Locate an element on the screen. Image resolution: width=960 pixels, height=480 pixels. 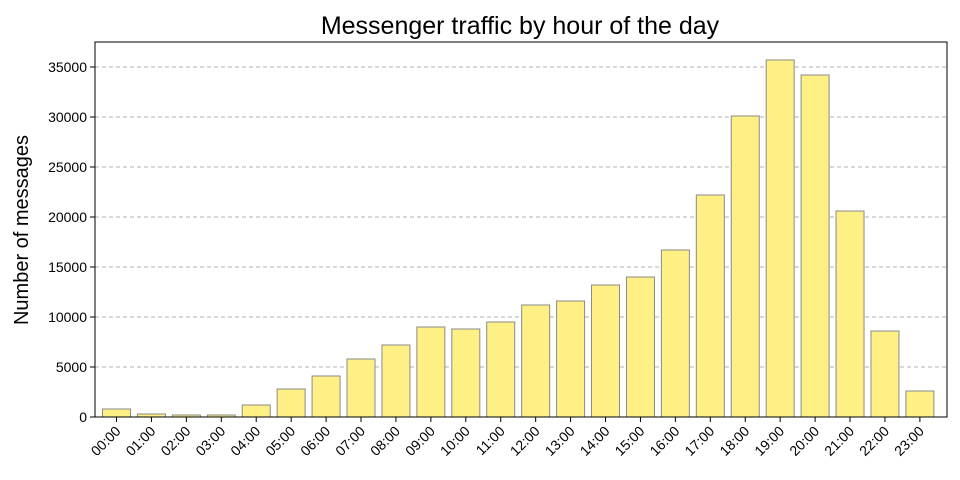
x-tick-label: 05:00 is located at coordinates (280, 441).